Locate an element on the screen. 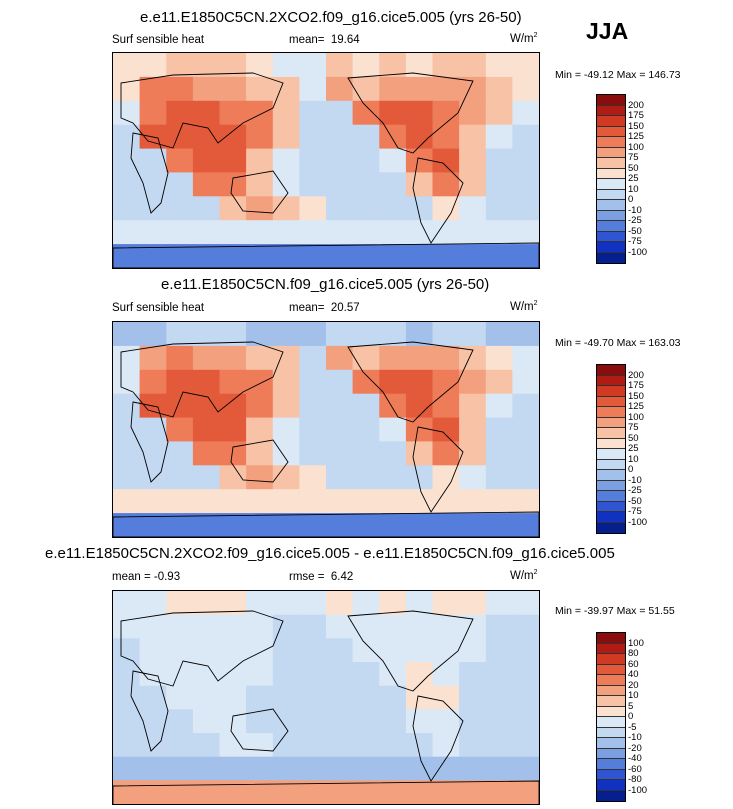 The width and height of the screenshot is (733, 809). colorbar-tick-label: 200 is located at coordinates (636, 375).